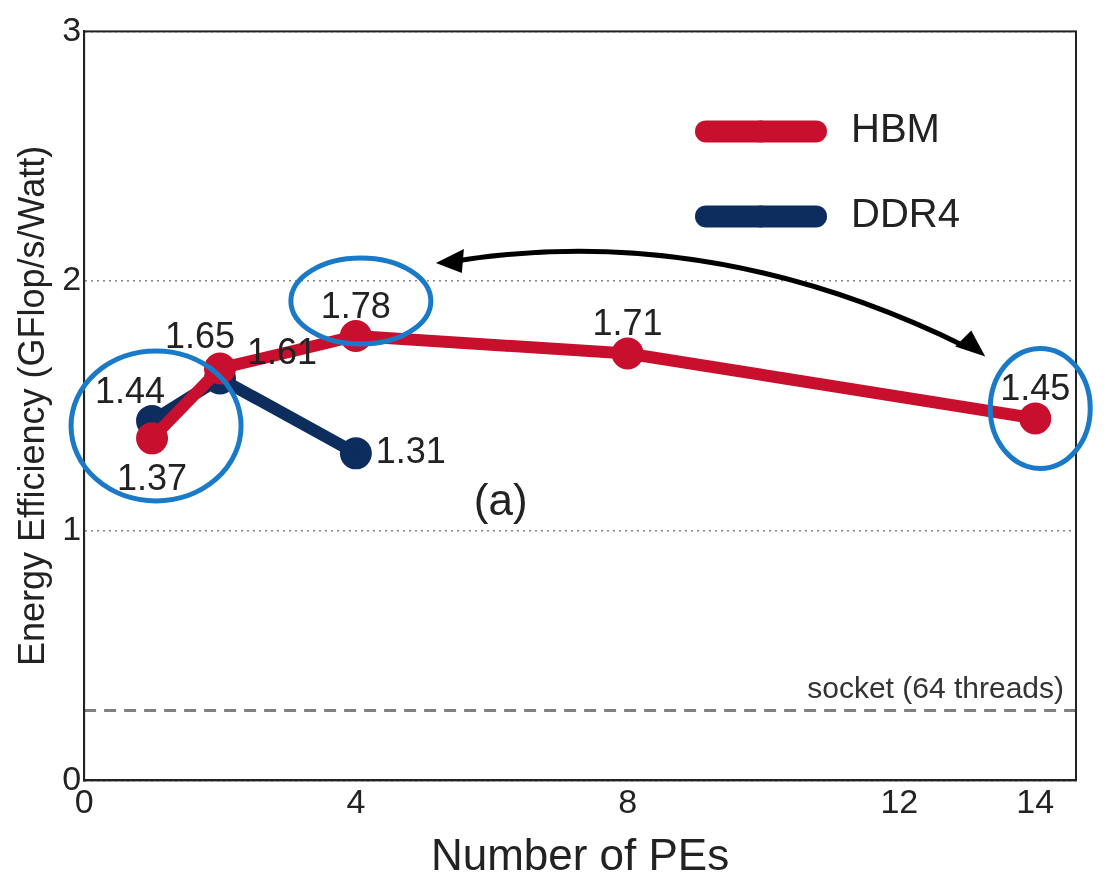 The height and width of the screenshot is (894, 1104). Describe the element at coordinates (355, 305) in the screenshot. I see `data-label: 1.78` at that location.